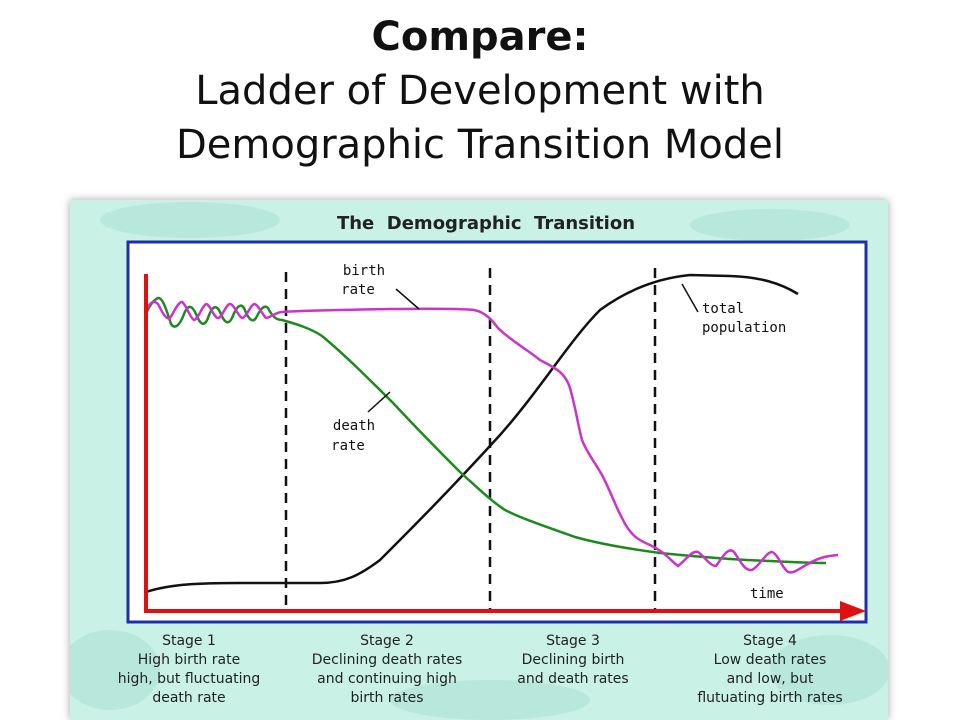  What do you see at coordinates (189, 679) in the screenshot?
I see `stage-1-line-2: high, but fluctuating` at bounding box center [189, 679].